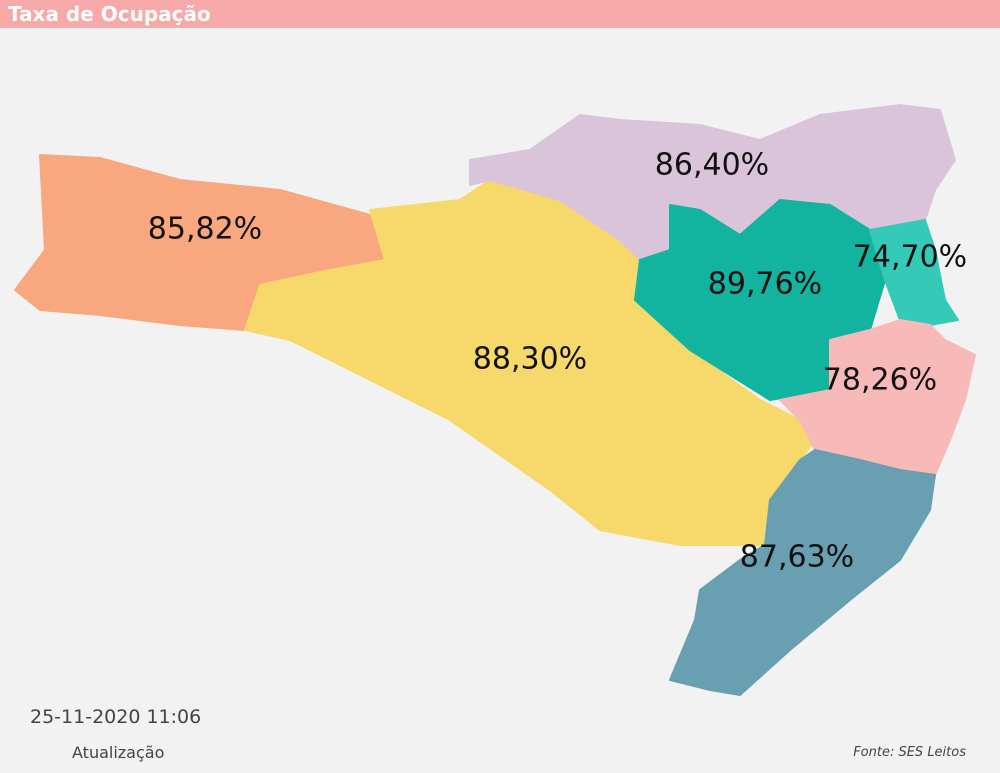  What do you see at coordinates (712, 165) in the screenshot?
I see `region-label: 86,40%` at bounding box center [712, 165].